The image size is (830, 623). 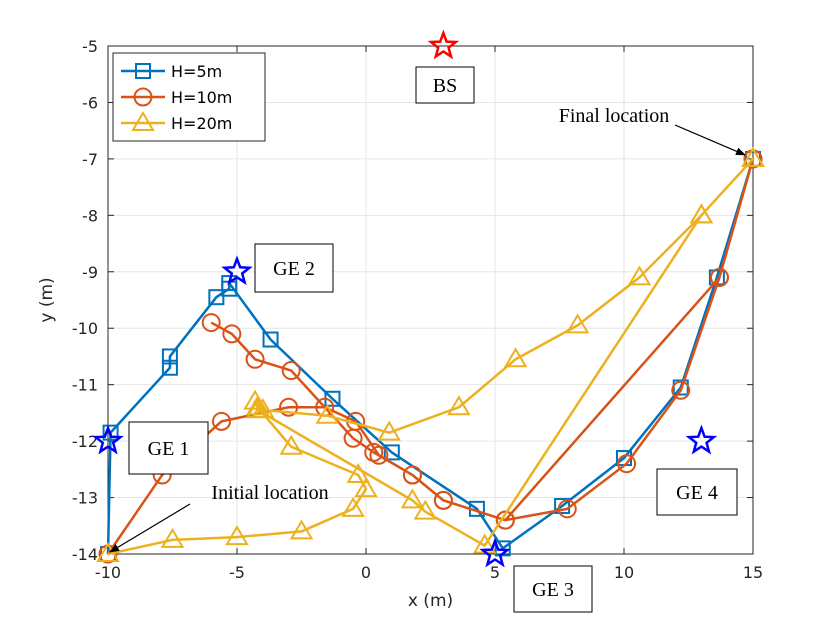 I want to click on legend-entry-2: H=10m, so click(x=176, y=97).